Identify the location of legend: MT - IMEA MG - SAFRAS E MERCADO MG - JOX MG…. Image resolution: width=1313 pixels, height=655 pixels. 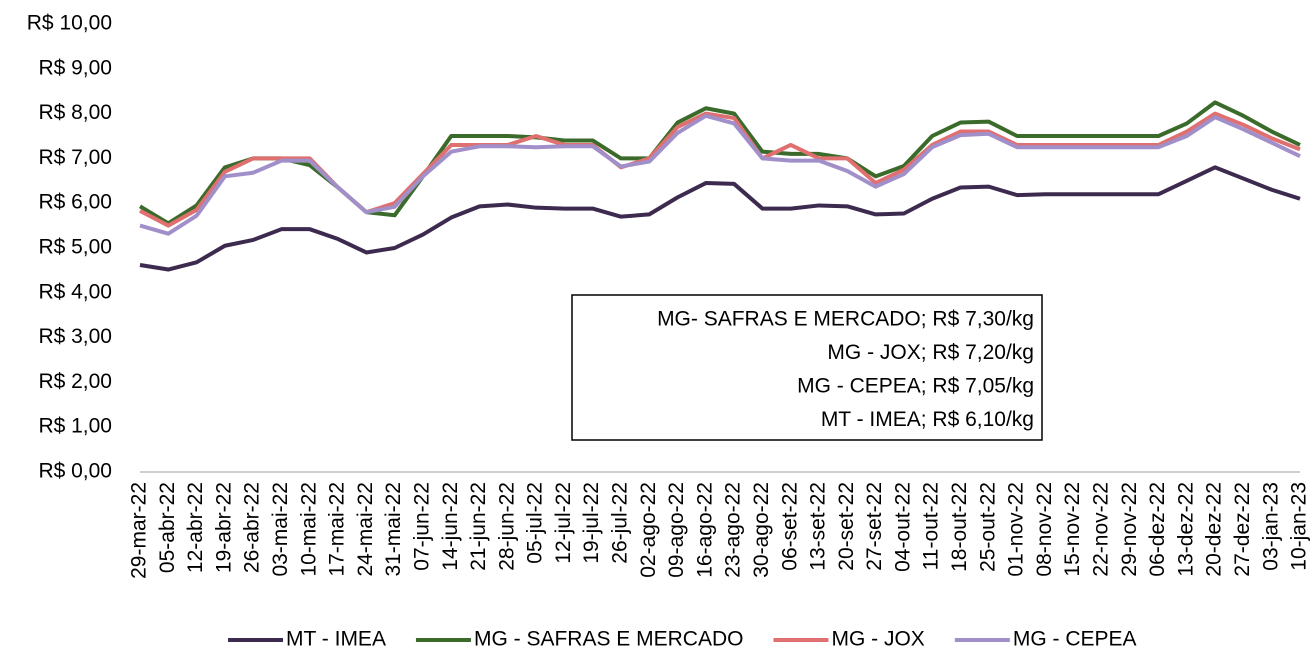
(682, 639).